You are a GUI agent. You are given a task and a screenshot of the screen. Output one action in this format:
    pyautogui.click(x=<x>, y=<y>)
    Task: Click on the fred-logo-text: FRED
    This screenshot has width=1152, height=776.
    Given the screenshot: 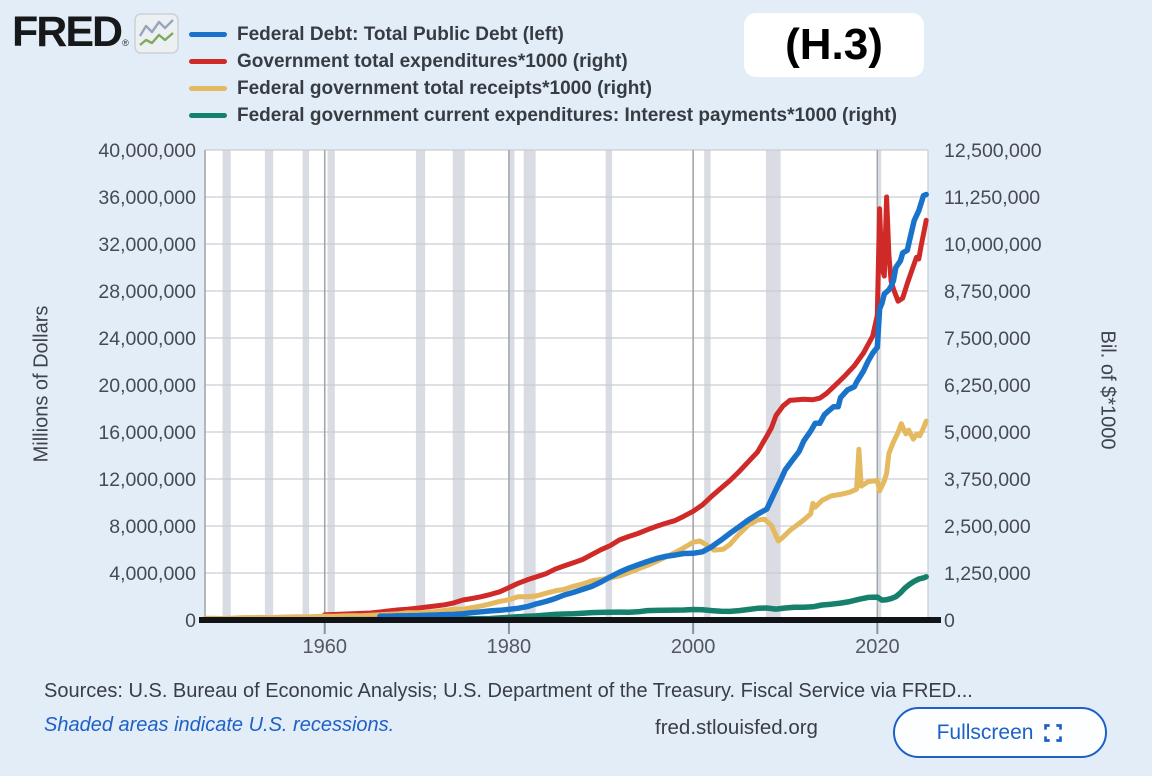 What is the action you would take?
    pyautogui.click(x=67, y=32)
    